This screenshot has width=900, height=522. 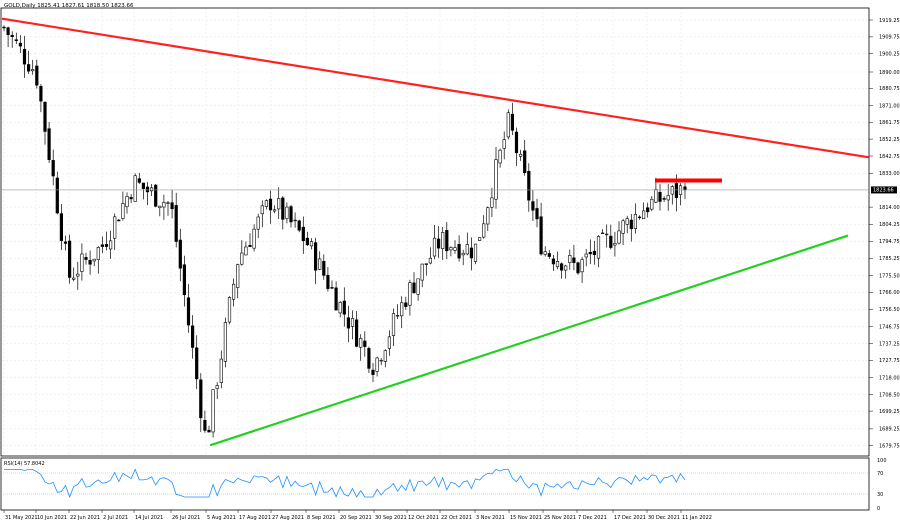 What do you see at coordinates (889, 412) in the screenshot?
I see `y-tick-label: 1699.25` at bounding box center [889, 412].